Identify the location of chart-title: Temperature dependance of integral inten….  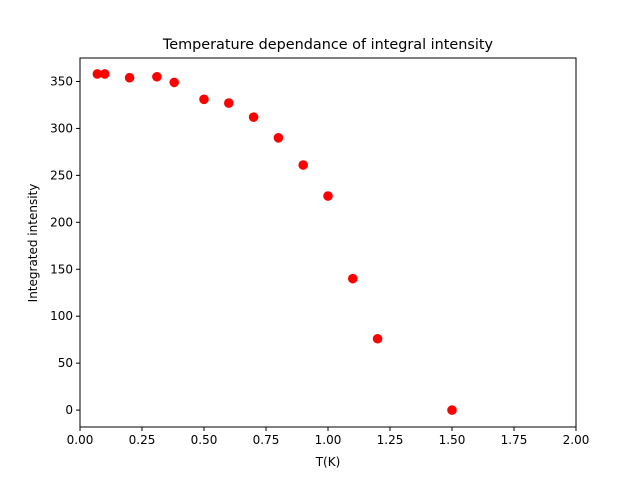
(328, 45).